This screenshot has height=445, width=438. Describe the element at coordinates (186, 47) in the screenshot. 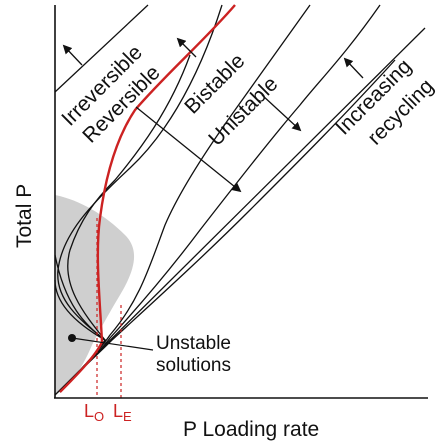

I see `arrow-bistable` at that location.